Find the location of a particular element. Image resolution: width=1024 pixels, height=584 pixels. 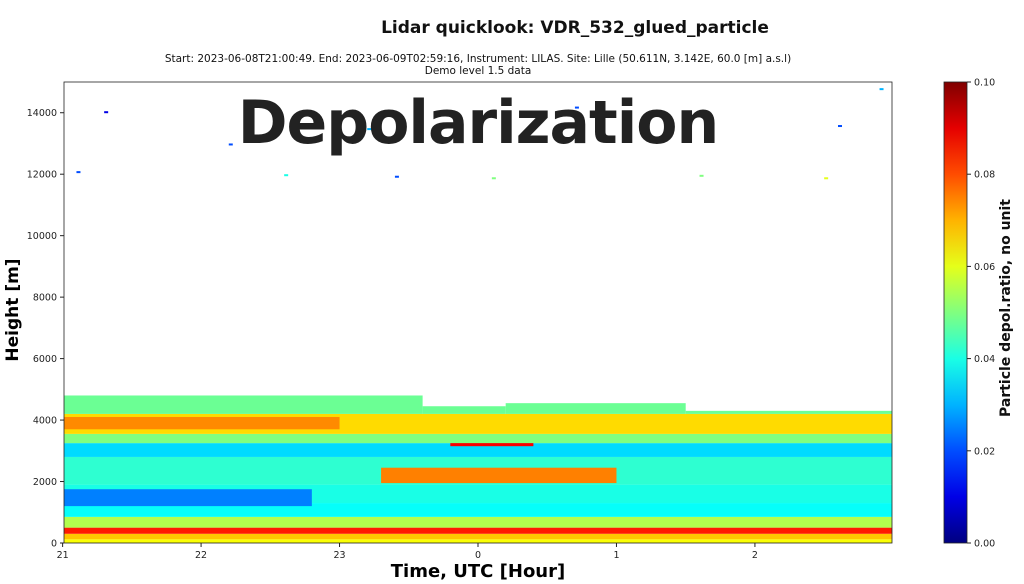

colorbar-tick-label: 0.04 is located at coordinates (984, 359).